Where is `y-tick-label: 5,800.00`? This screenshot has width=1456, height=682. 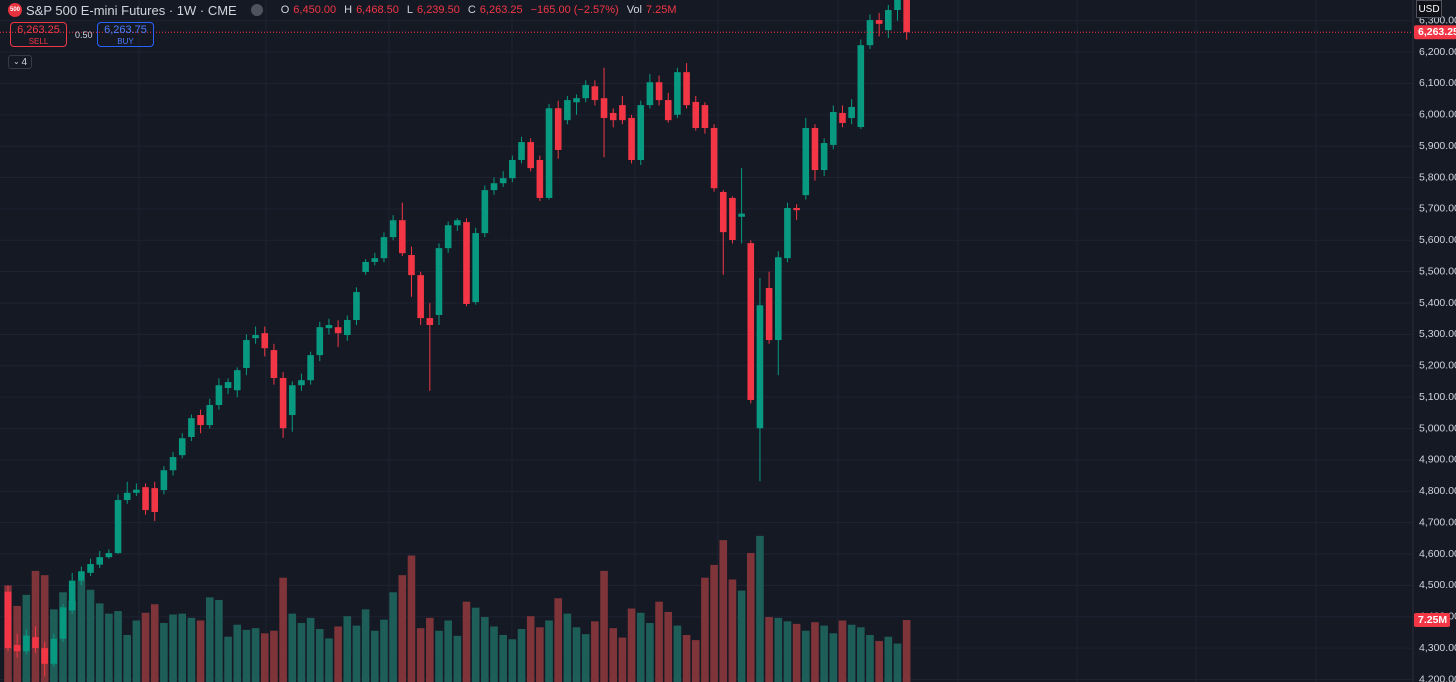
y-tick-label: 5,800.00 is located at coordinates (1437, 177).